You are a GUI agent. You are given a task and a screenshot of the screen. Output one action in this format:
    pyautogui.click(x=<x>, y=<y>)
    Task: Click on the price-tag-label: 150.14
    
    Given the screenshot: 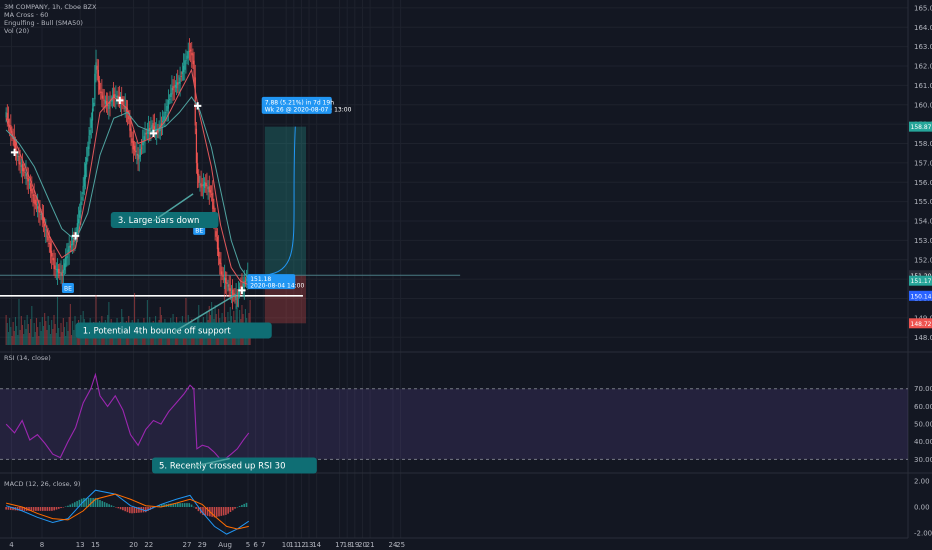 What is the action you would take?
    pyautogui.click(x=921, y=296)
    